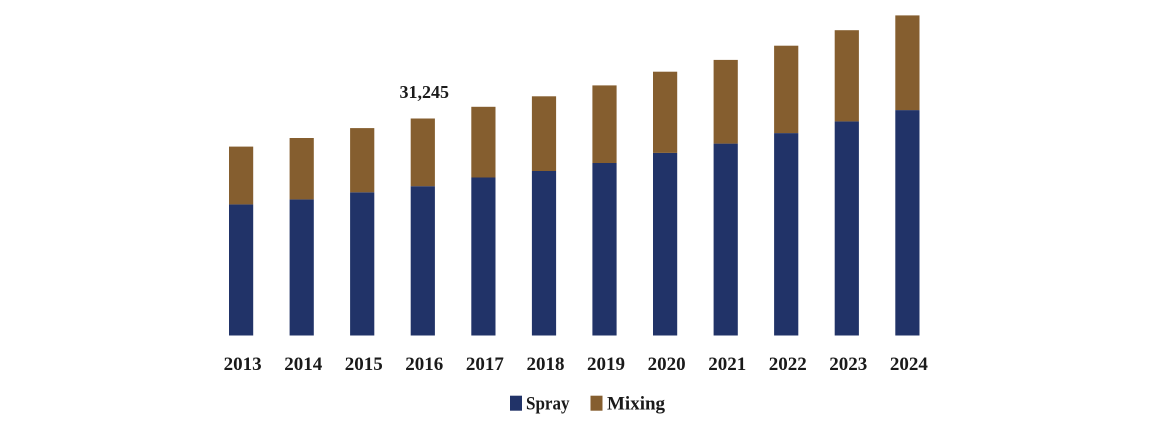 This screenshot has width=1150, height=426. I want to click on svg-text: 2017, so click(485, 364).